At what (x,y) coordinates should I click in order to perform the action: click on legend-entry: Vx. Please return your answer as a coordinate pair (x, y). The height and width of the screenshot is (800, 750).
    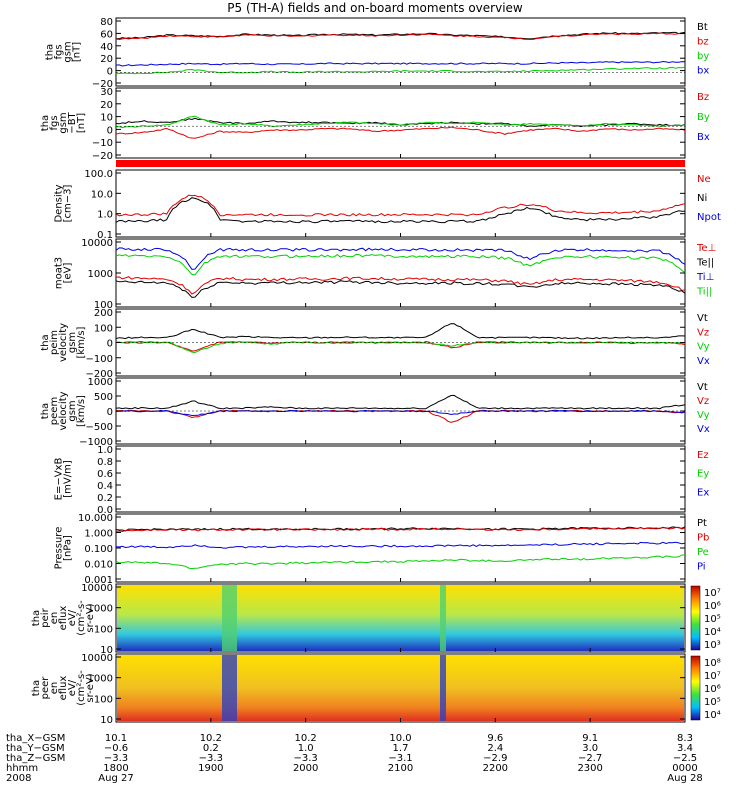
    Looking at the image, I should click on (703, 361).